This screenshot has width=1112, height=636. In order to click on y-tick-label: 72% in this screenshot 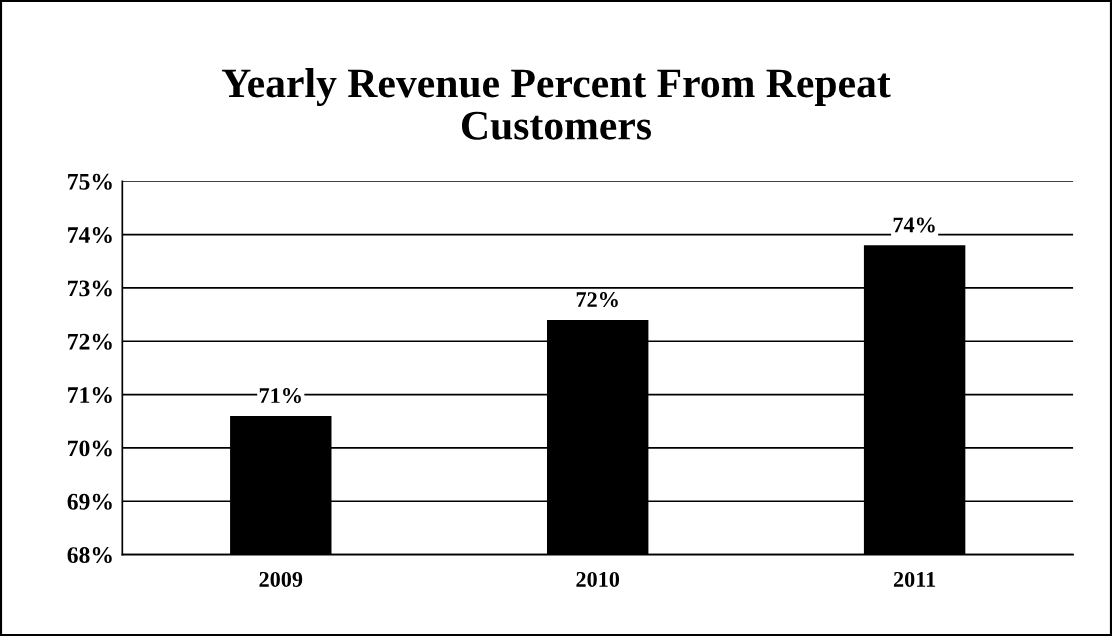, I will do `click(90, 341)`.